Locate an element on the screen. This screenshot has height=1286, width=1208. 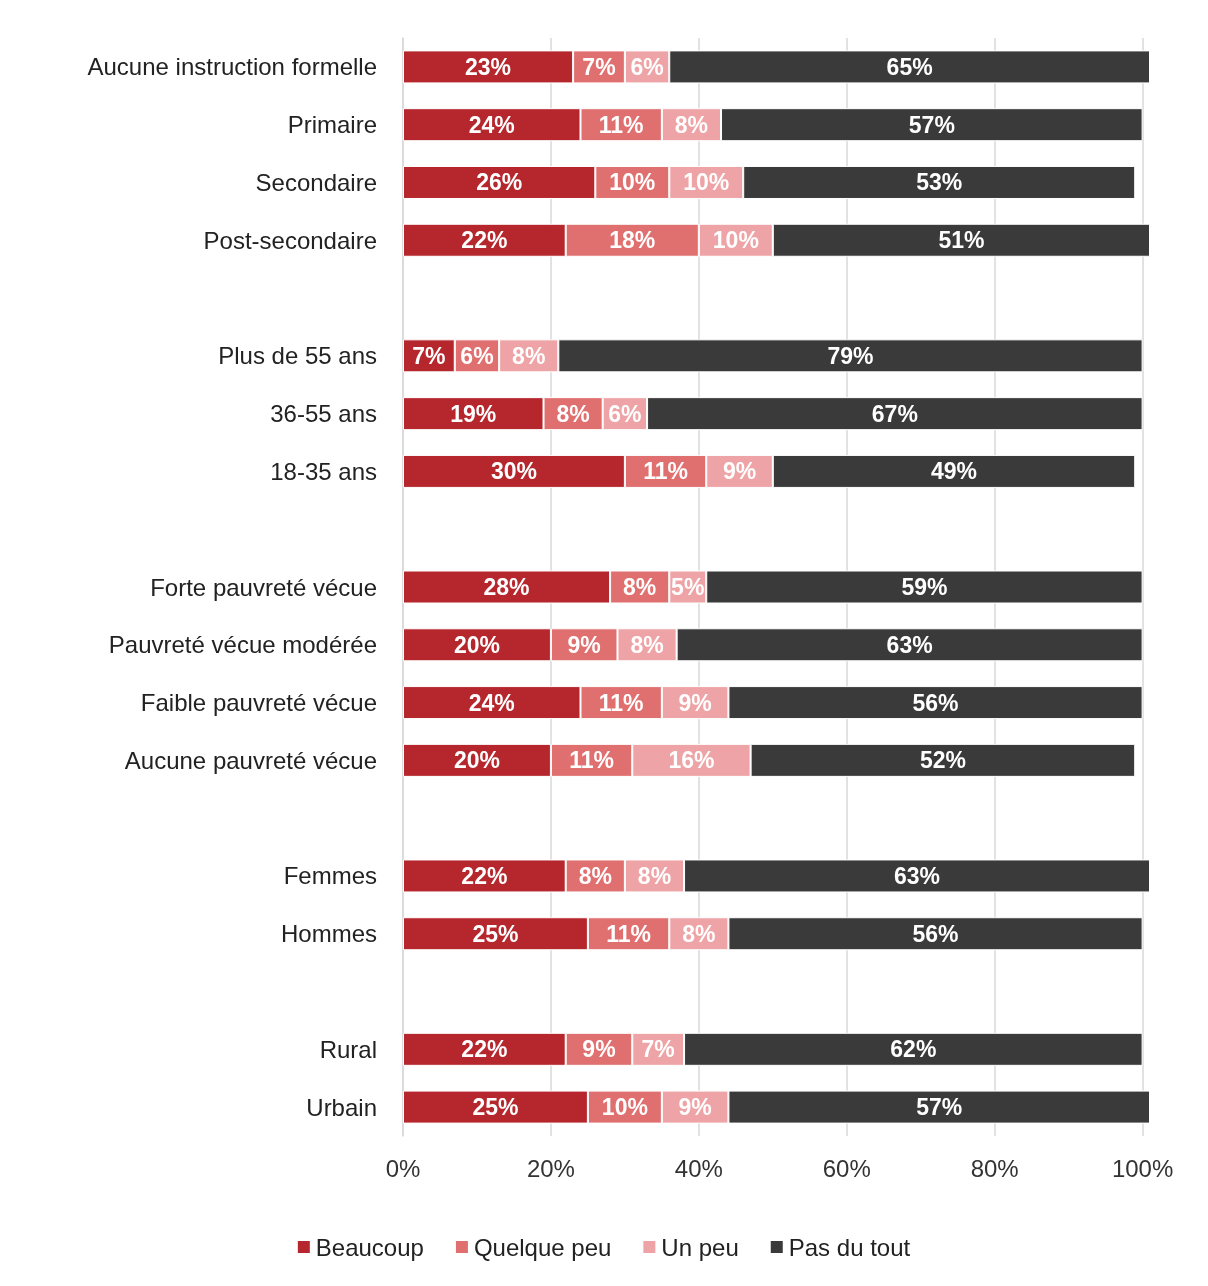
y-tick-label: Aucune pauvreté vécue is located at coordinates (250, 760).